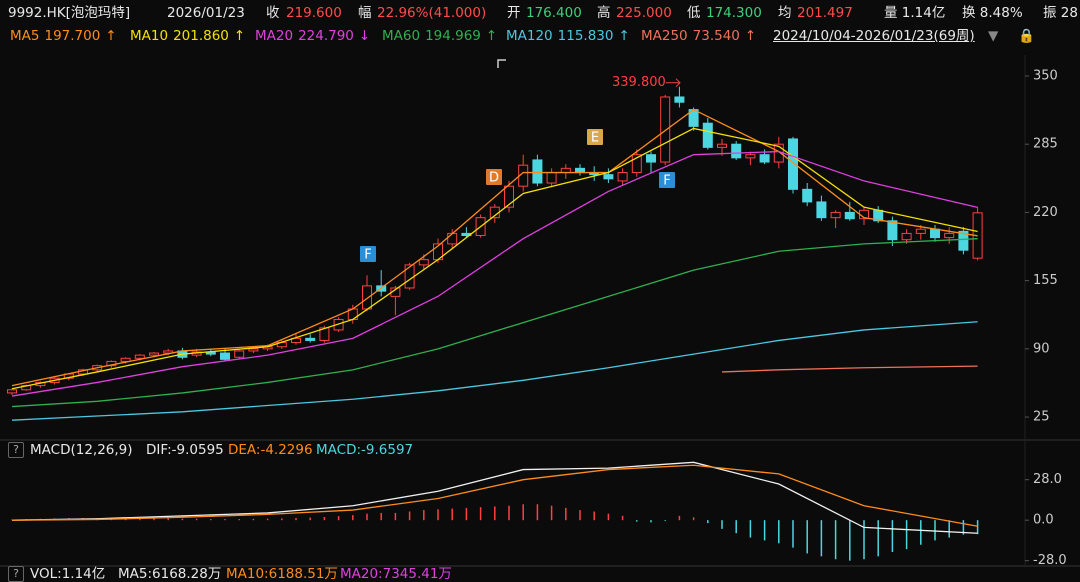  I want to click on legend-item: MA20 224.790 ↓, so click(312, 36).